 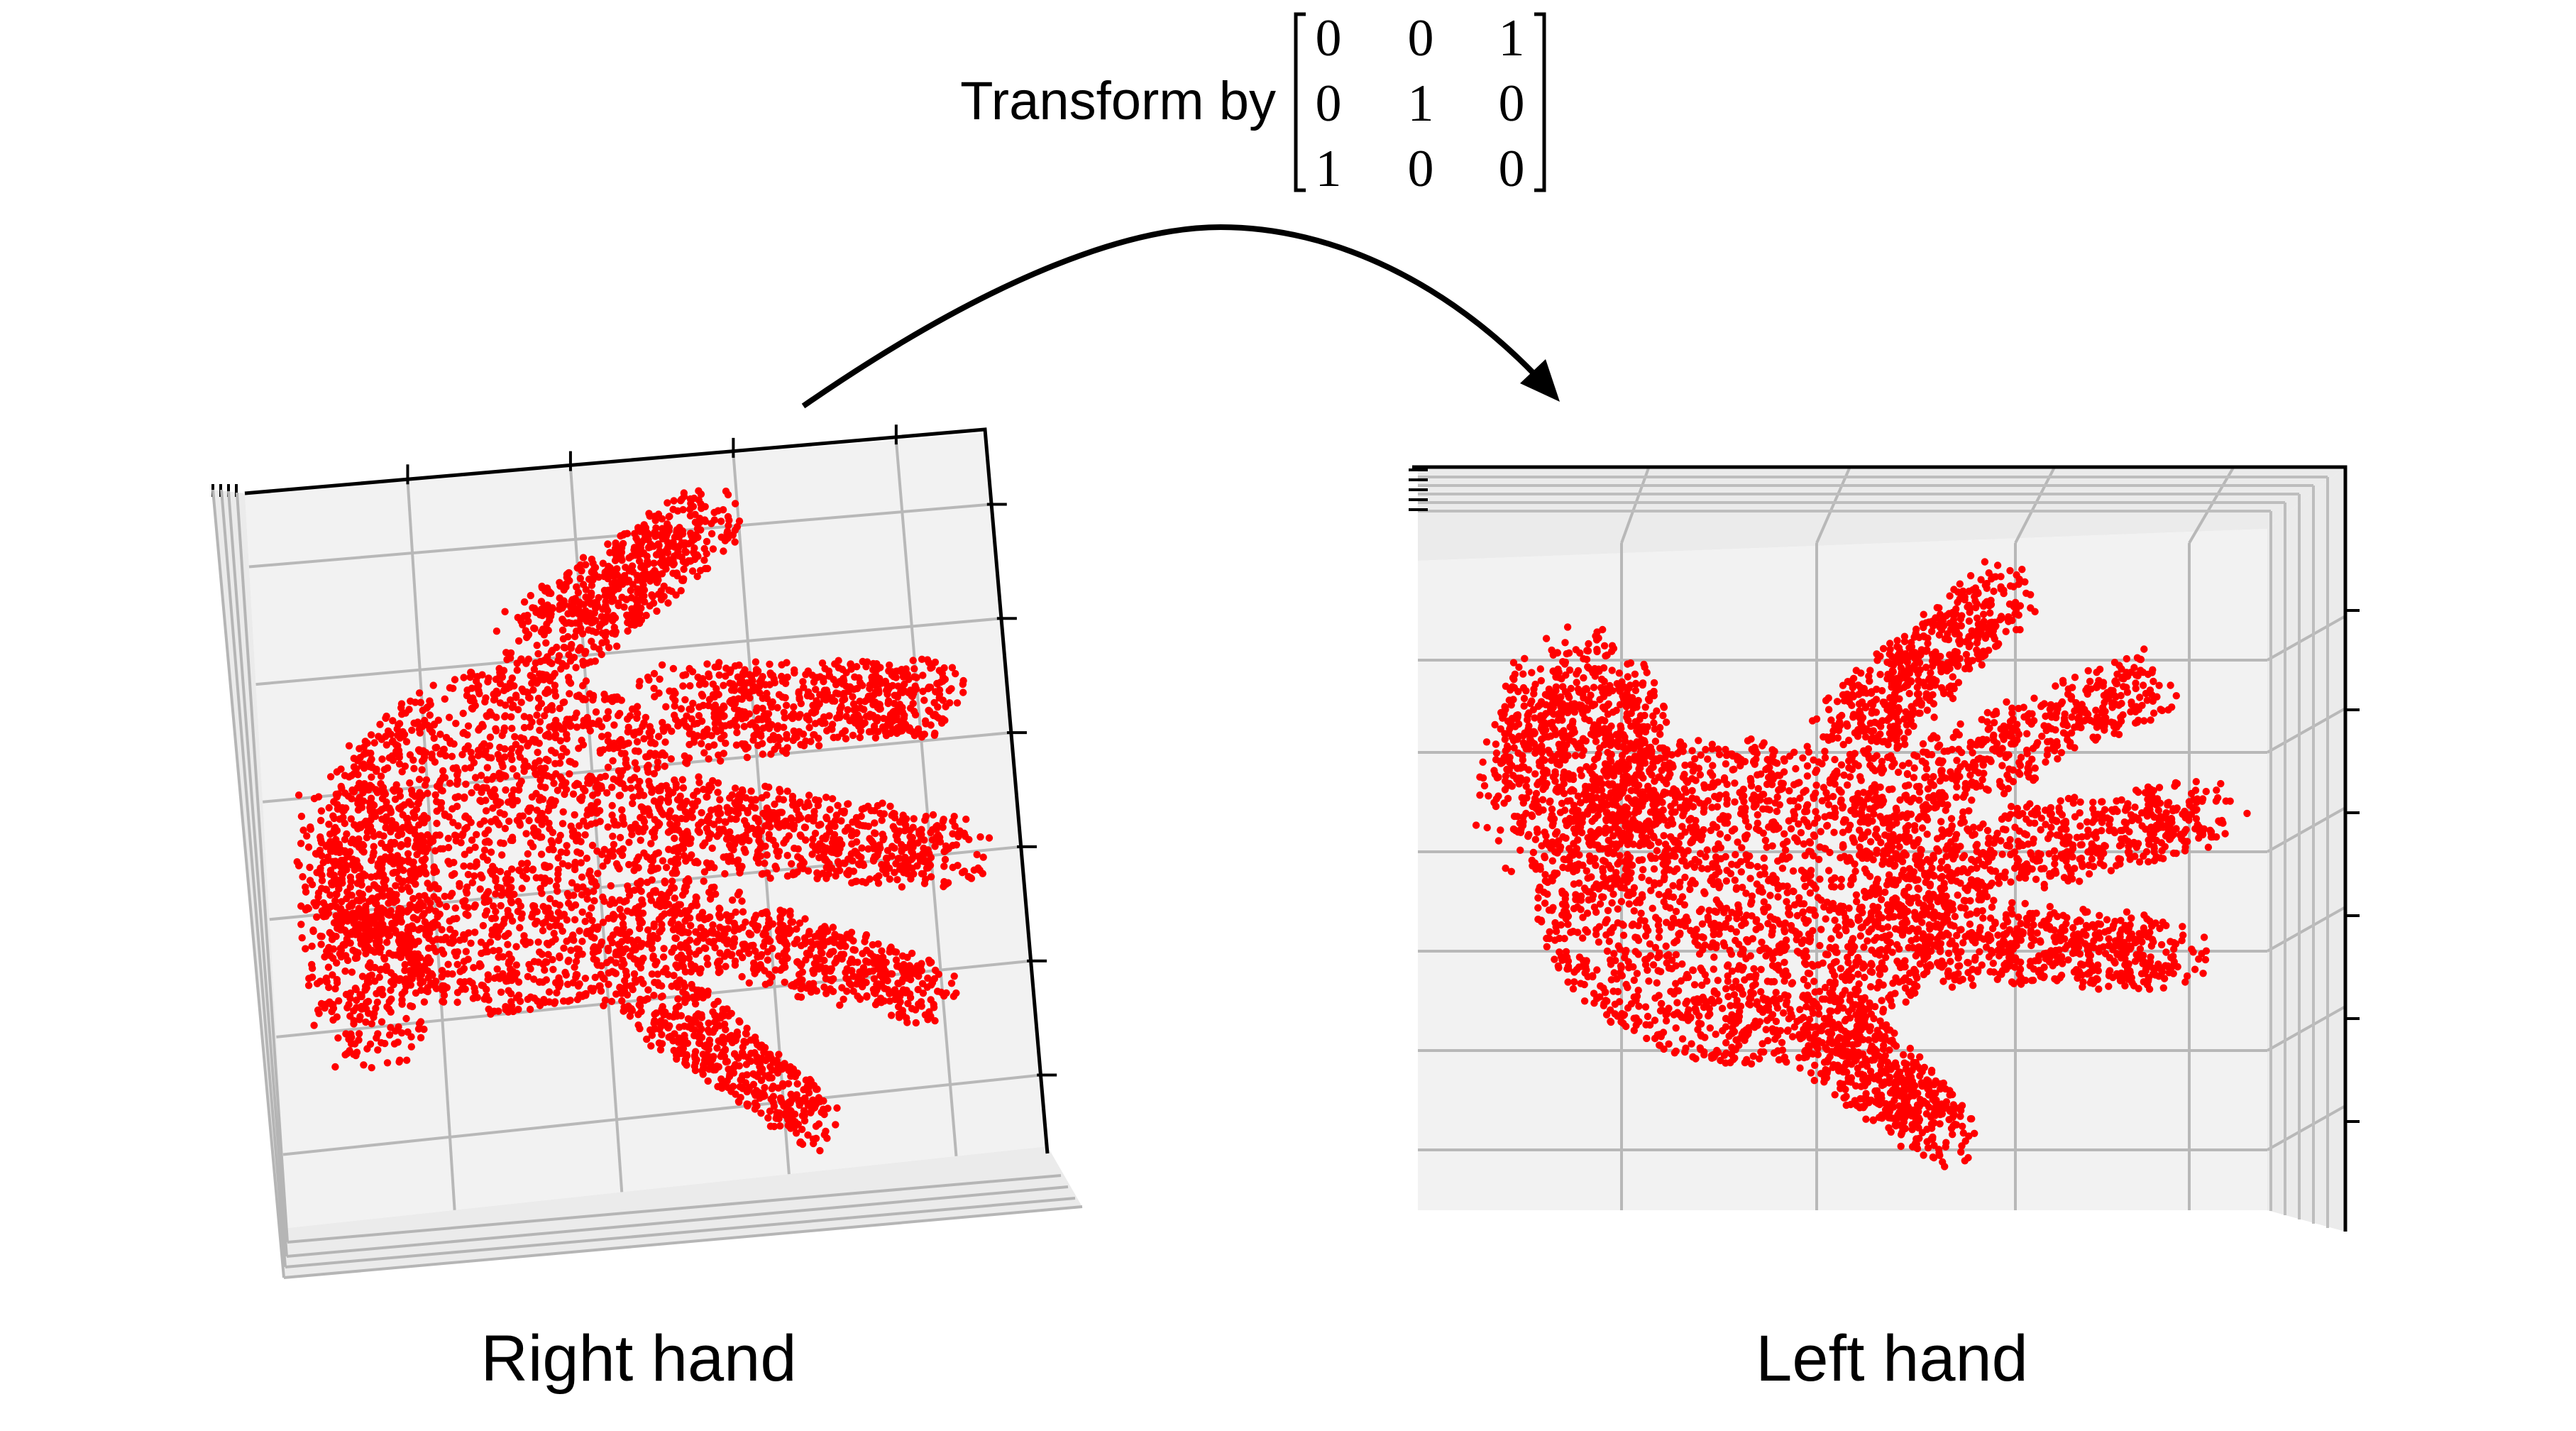 What do you see at coordinates (1170, 316) in the screenshot?
I see `arrow-curve` at bounding box center [1170, 316].